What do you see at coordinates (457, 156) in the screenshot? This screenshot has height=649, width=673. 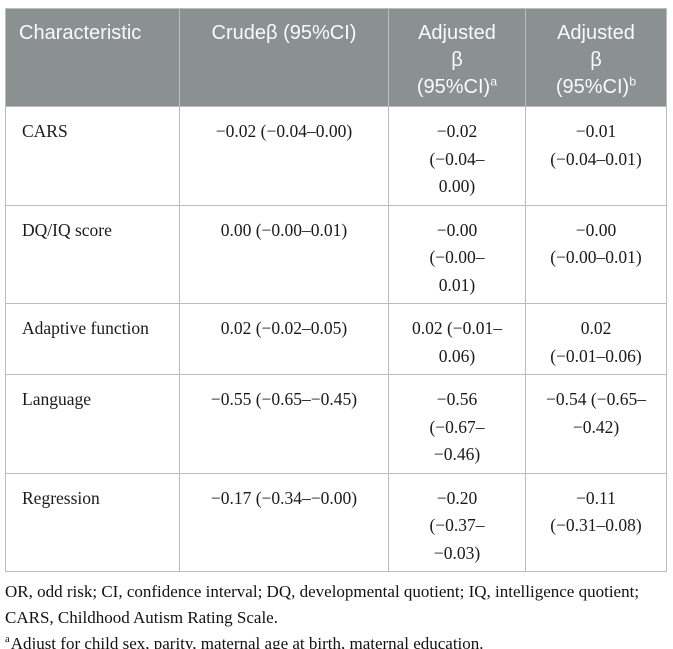 I see `cell-adjusted-beta-a: −0.02 (−0.04– 0.00)` at bounding box center [457, 156].